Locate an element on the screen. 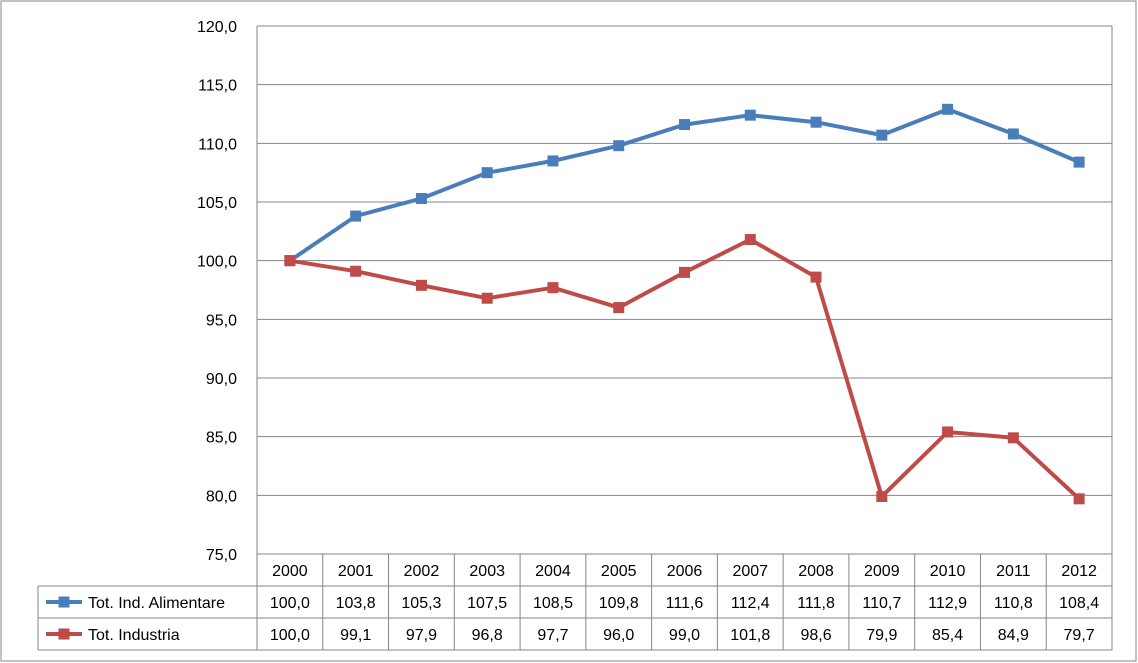 This screenshot has height=663, width=1138. data-label: 98,6 is located at coordinates (815, 635).